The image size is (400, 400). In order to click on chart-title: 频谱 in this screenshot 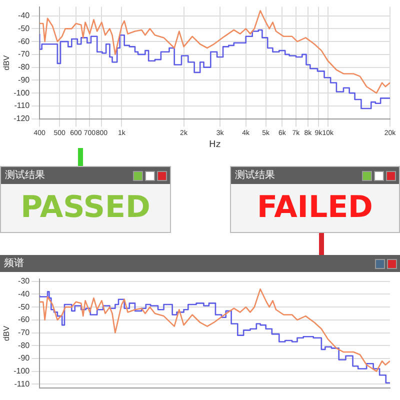, I will do `click(200, 263)`.